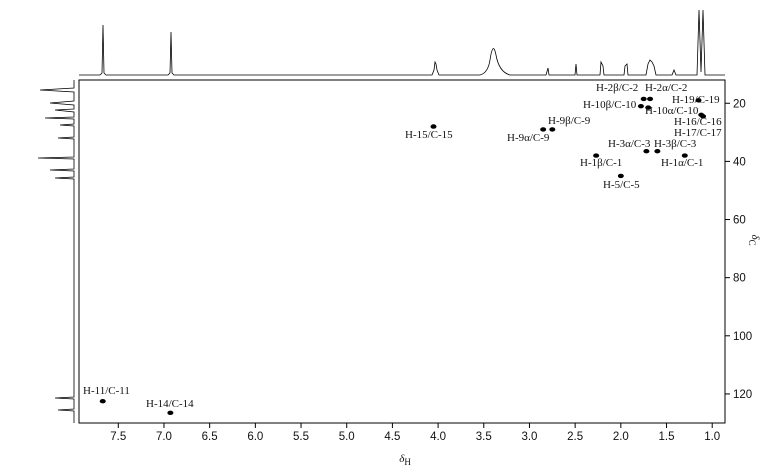 The image size is (784, 473). Describe the element at coordinates (106, 391) in the screenshot. I see `peak-label: H-11/C-11` at that location.